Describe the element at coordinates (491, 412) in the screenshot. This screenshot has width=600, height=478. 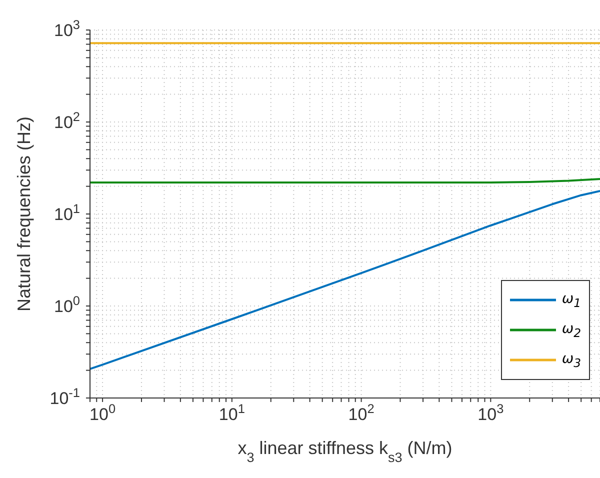
I see `x-tick-label: 10$^{3}$` at that location.